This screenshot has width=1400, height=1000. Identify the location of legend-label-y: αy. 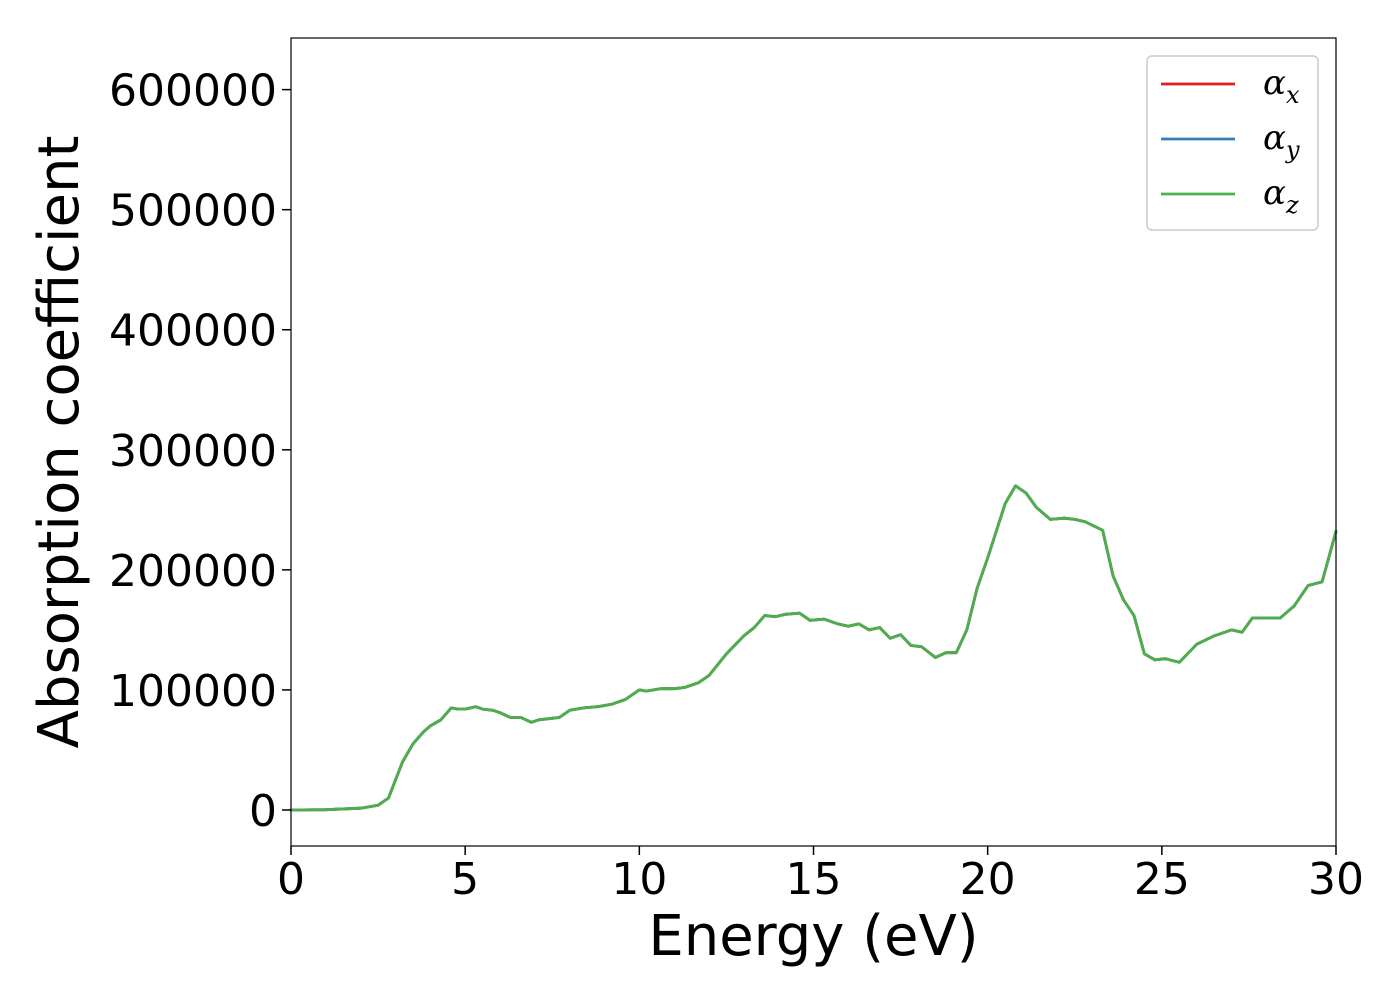
(1281, 141).